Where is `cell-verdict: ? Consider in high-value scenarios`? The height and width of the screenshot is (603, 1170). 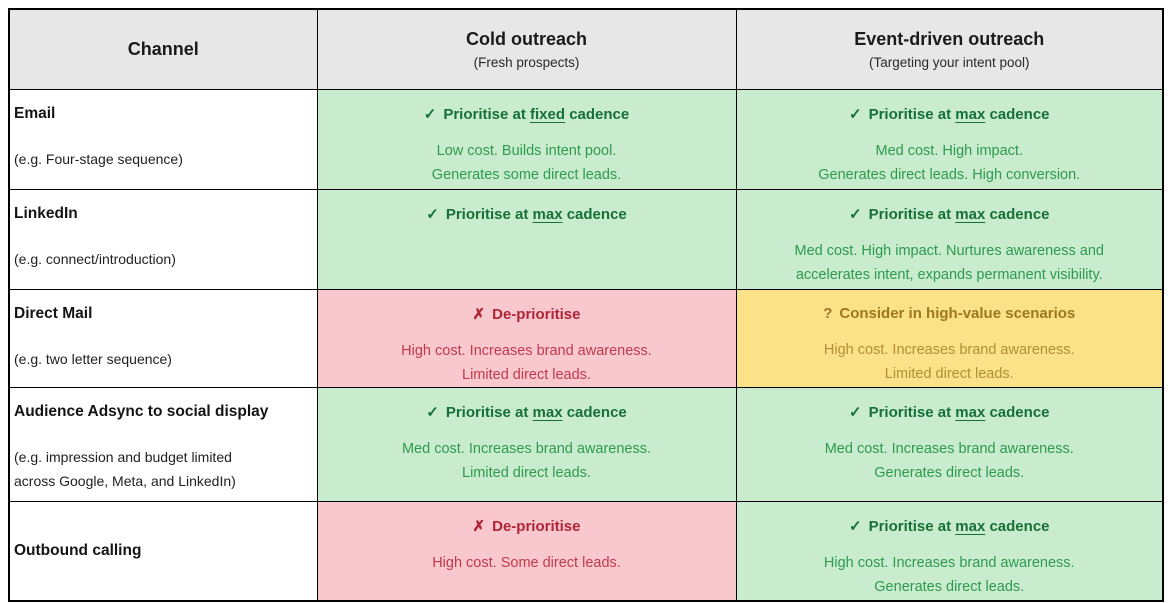 cell-verdict: ? Consider in high-value scenarios is located at coordinates (950, 313).